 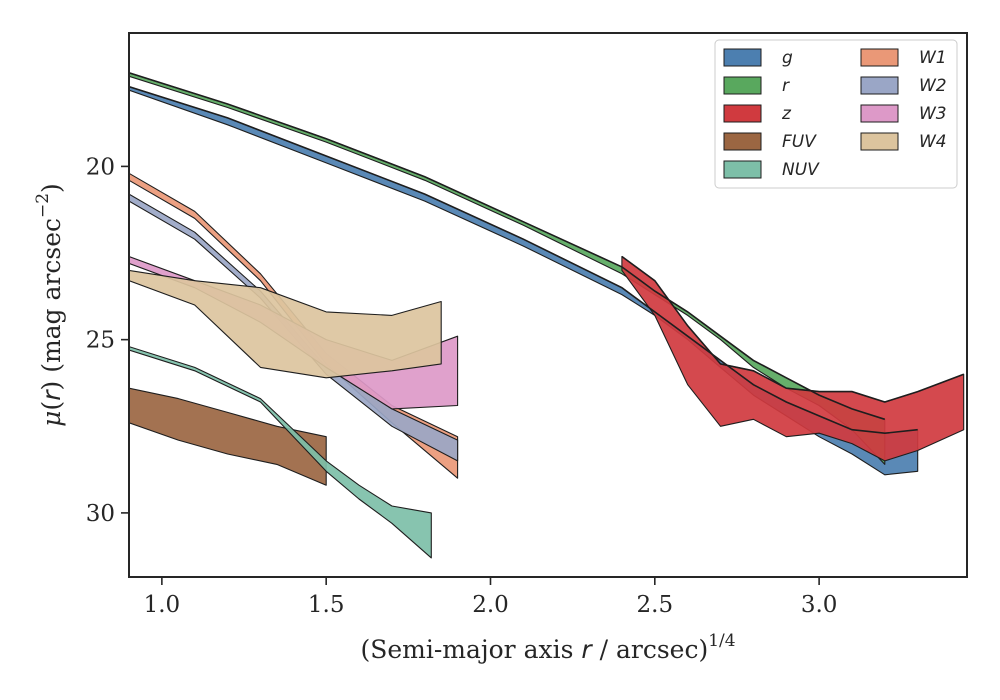 What do you see at coordinates (742, 141) in the screenshot?
I see `legend-swatch-fuv` at bounding box center [742, 141].